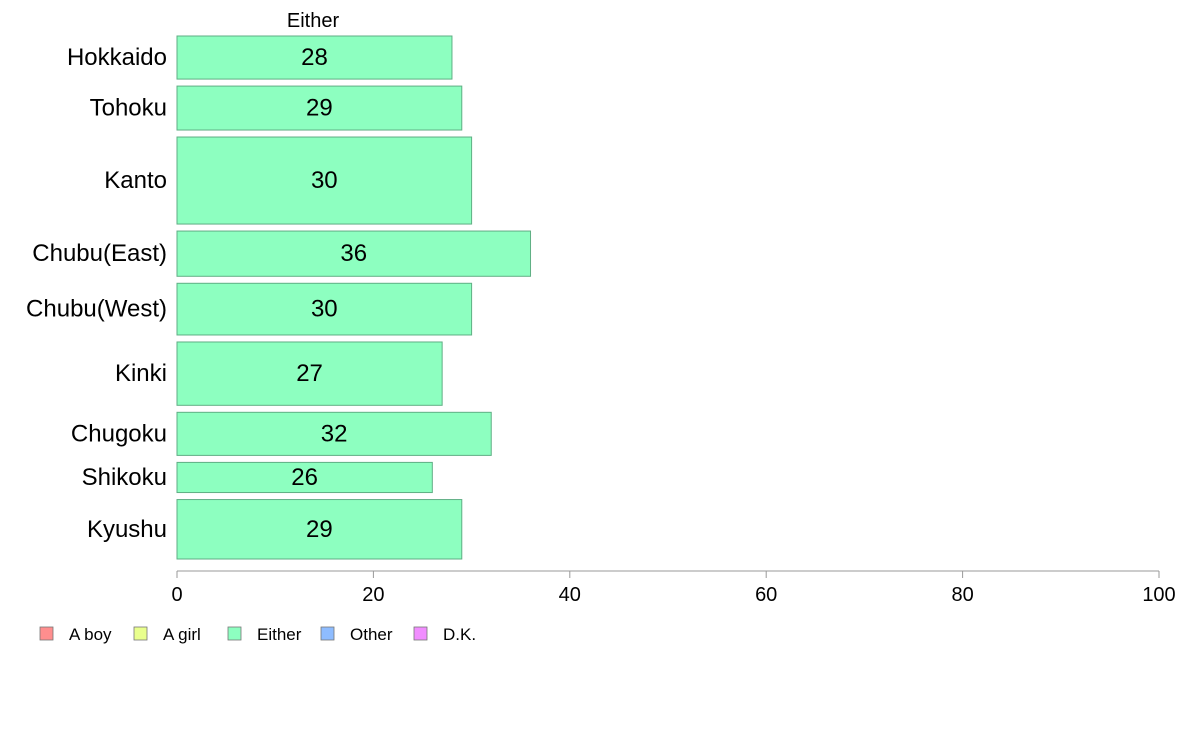 This screenshot has width=1188, height=736. I want to click on category-label: Chubu(East), so click(99, 253).